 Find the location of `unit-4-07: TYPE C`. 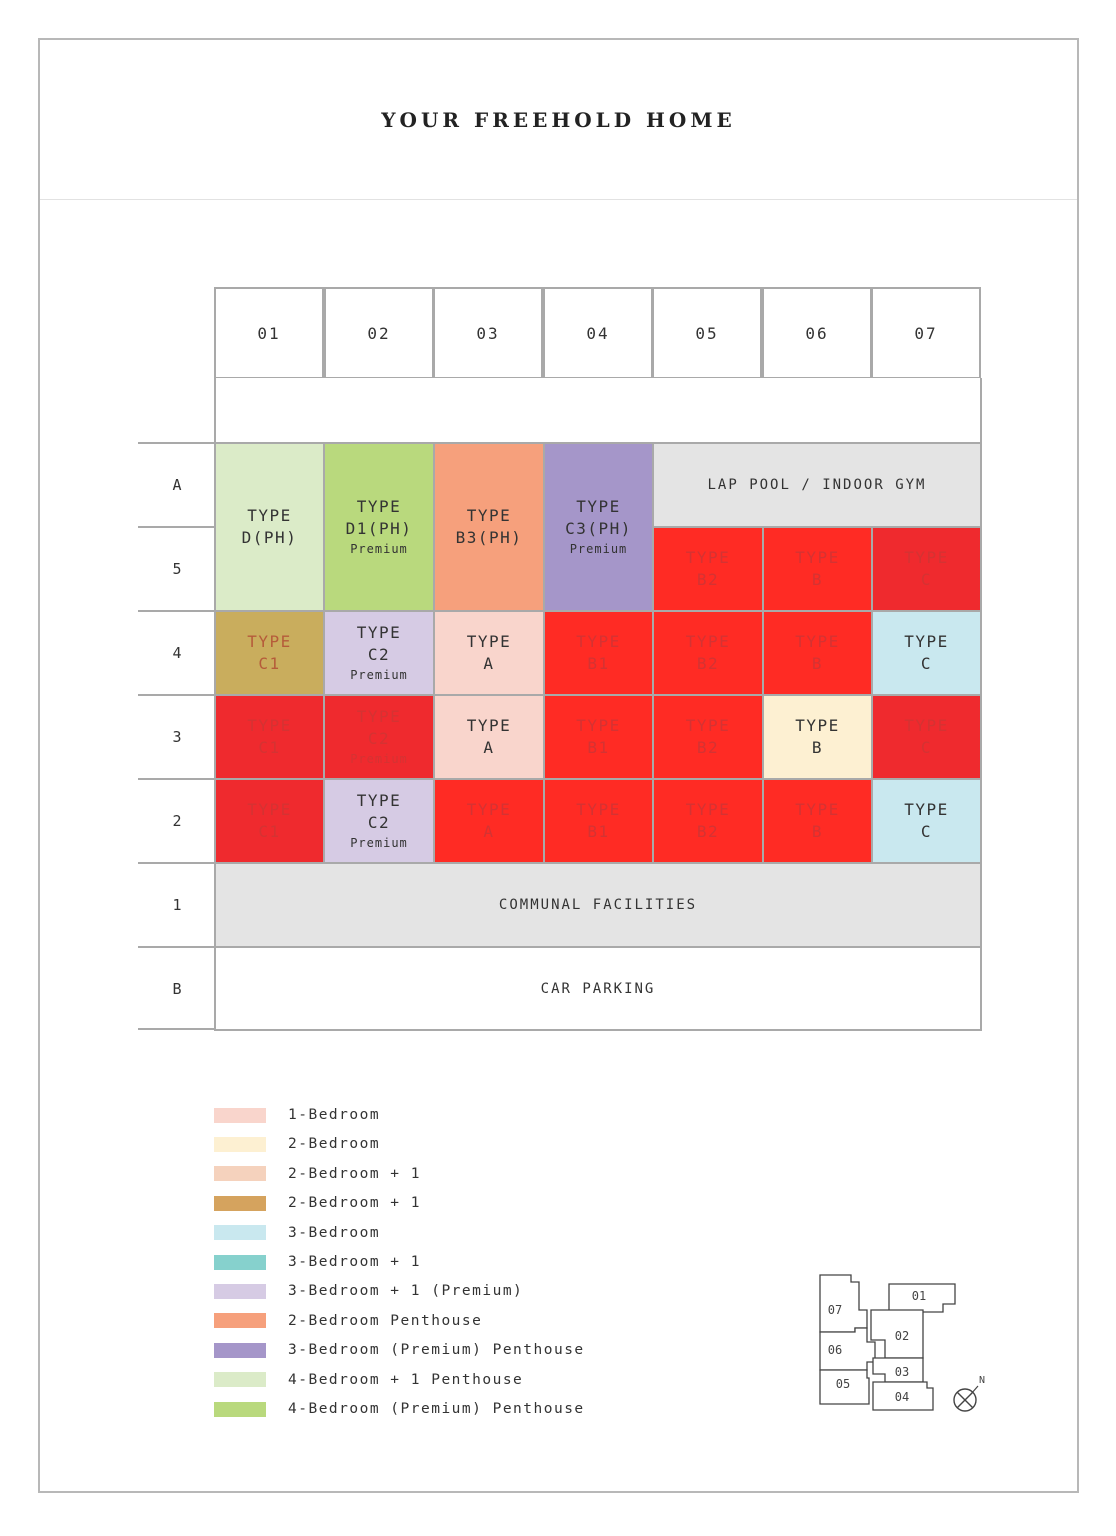

unit-4-07: TYPE C is located at coordinates (926, 653).